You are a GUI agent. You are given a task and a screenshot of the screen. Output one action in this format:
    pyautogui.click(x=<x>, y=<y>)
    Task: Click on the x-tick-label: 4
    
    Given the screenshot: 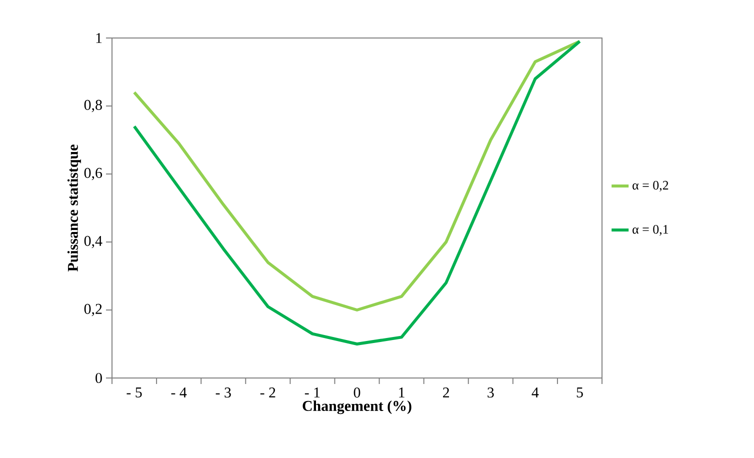 What is the action you would take?
    pyautogui.click(x=535, y=393)
    